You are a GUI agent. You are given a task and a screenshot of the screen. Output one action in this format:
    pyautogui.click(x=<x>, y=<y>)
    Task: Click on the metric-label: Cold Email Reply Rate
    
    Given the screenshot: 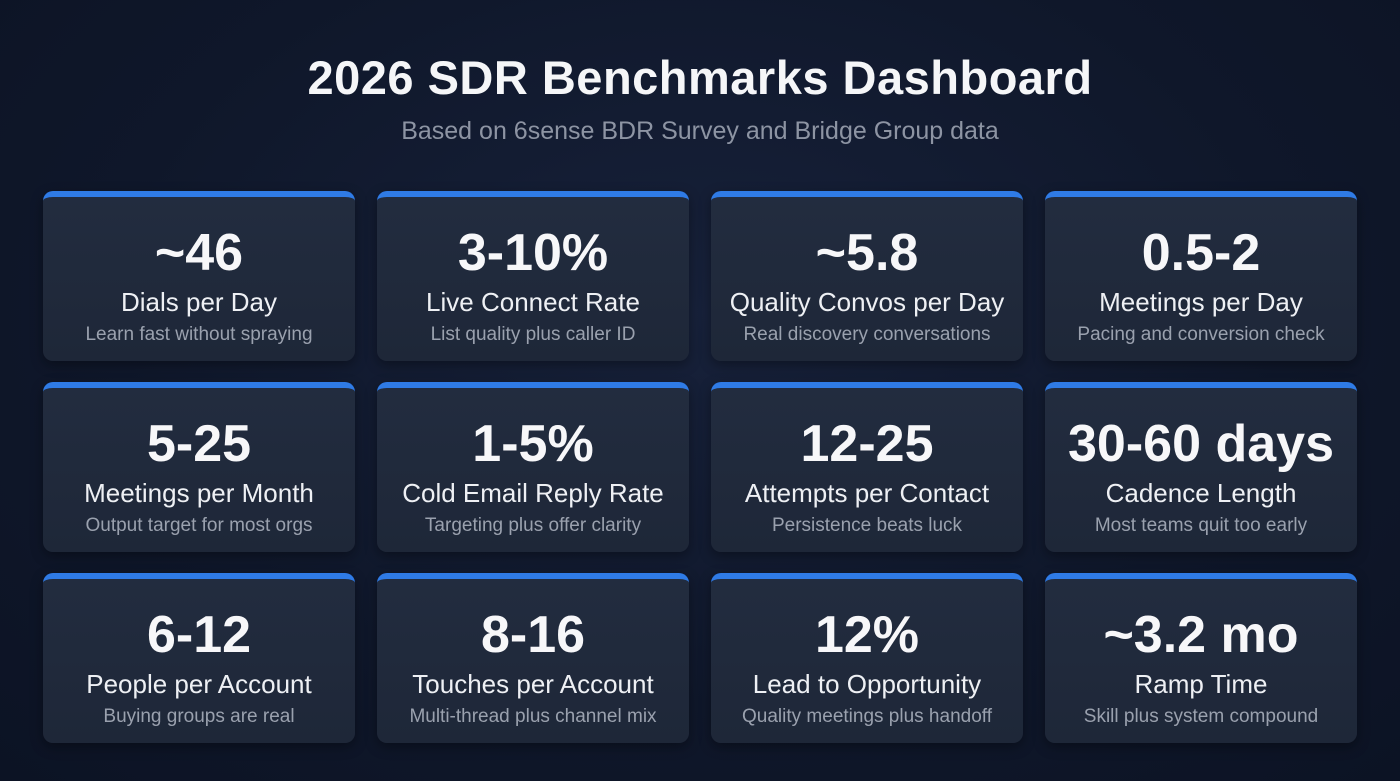 What is the action you would take?
    pyautogui.click(x=533, y=493)
    